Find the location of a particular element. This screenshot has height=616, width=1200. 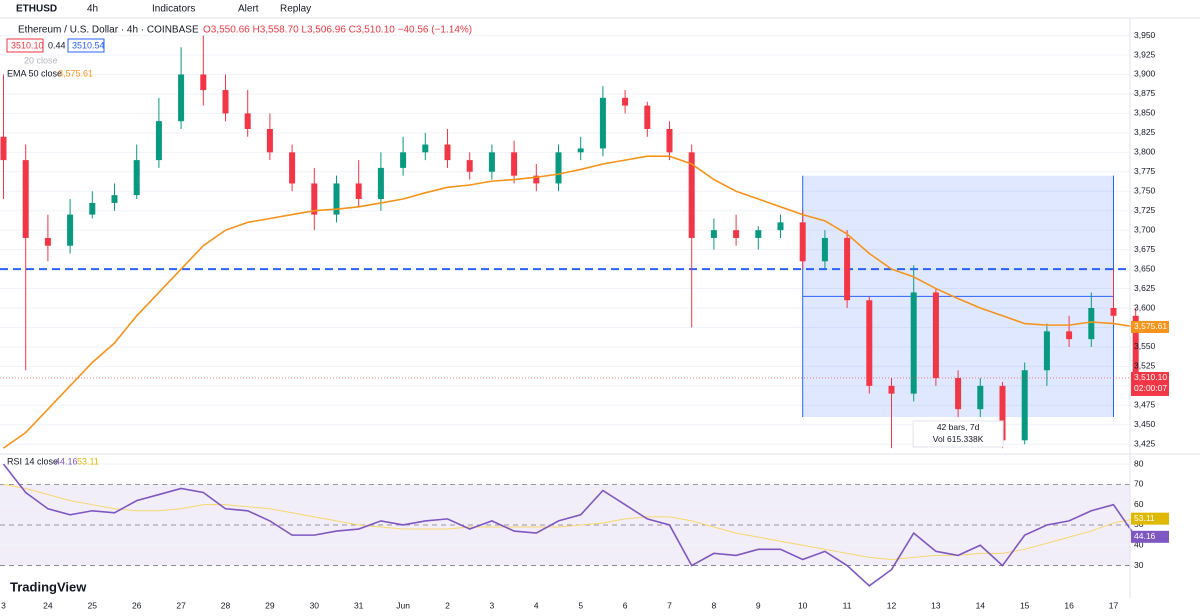

rsi-ma-value: 53.11 is located at coordinates (88, 461).